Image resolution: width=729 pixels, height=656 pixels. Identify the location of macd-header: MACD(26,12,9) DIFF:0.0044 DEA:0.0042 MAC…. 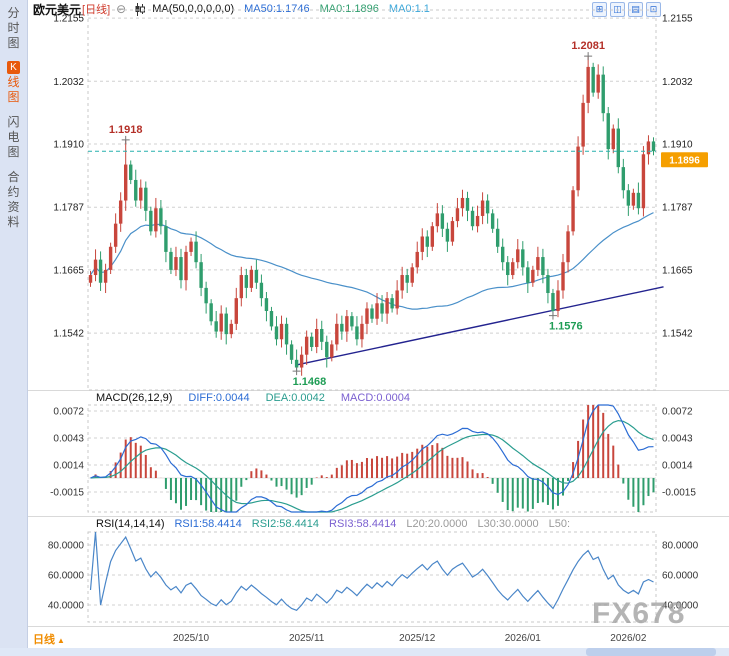
(378, 397).